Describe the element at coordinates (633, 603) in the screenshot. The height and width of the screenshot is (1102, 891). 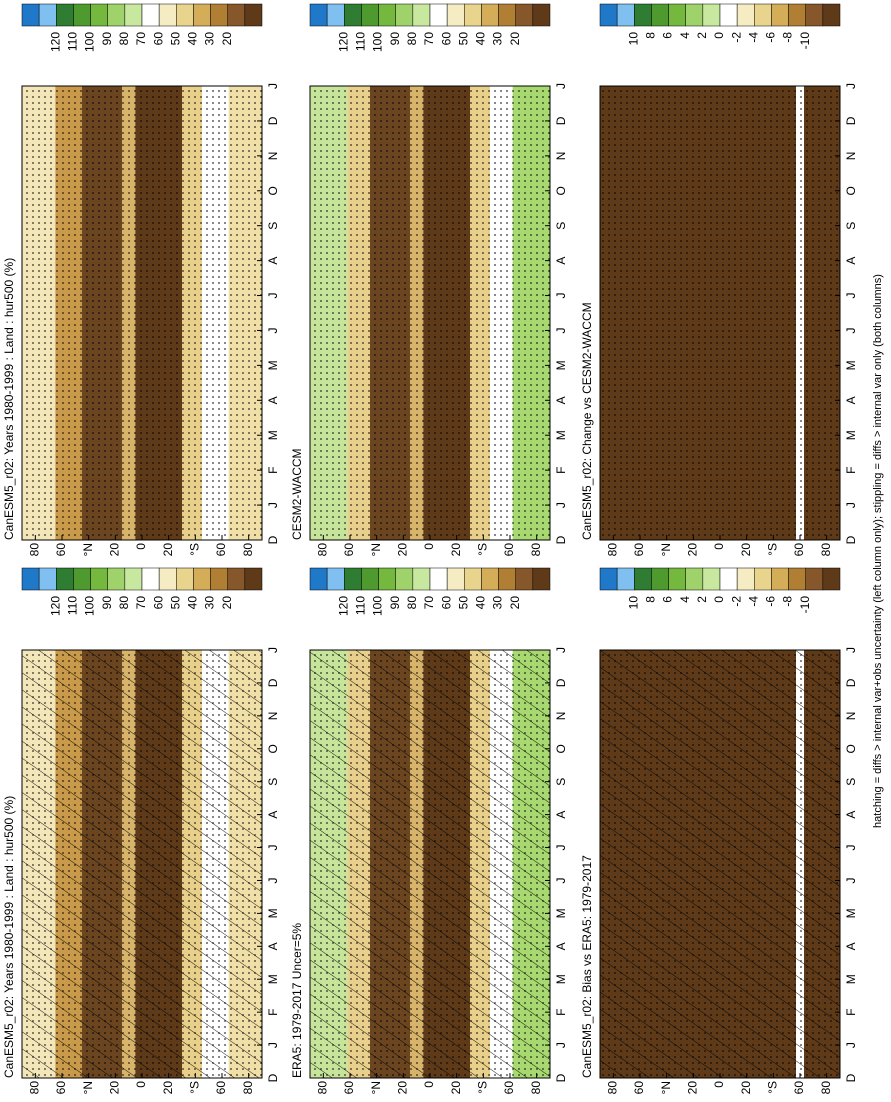
I see `colorbar-label: 10` at that location.